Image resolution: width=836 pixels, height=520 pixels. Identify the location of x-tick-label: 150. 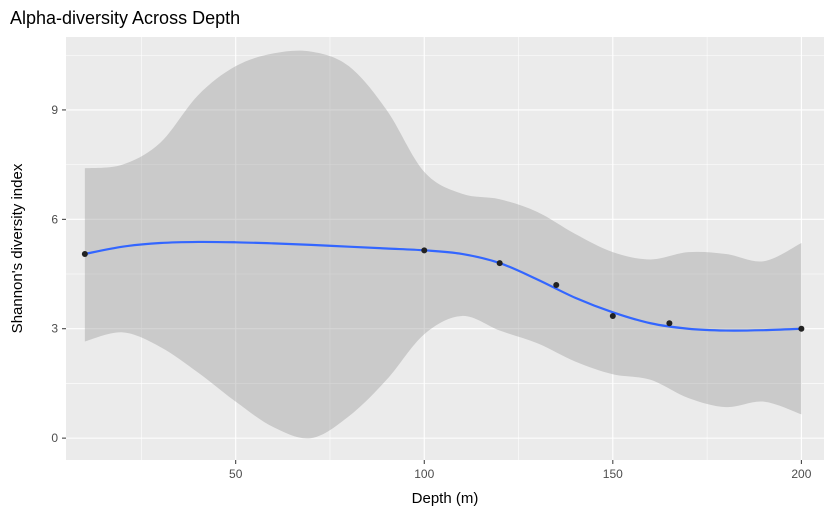
(613, 474).